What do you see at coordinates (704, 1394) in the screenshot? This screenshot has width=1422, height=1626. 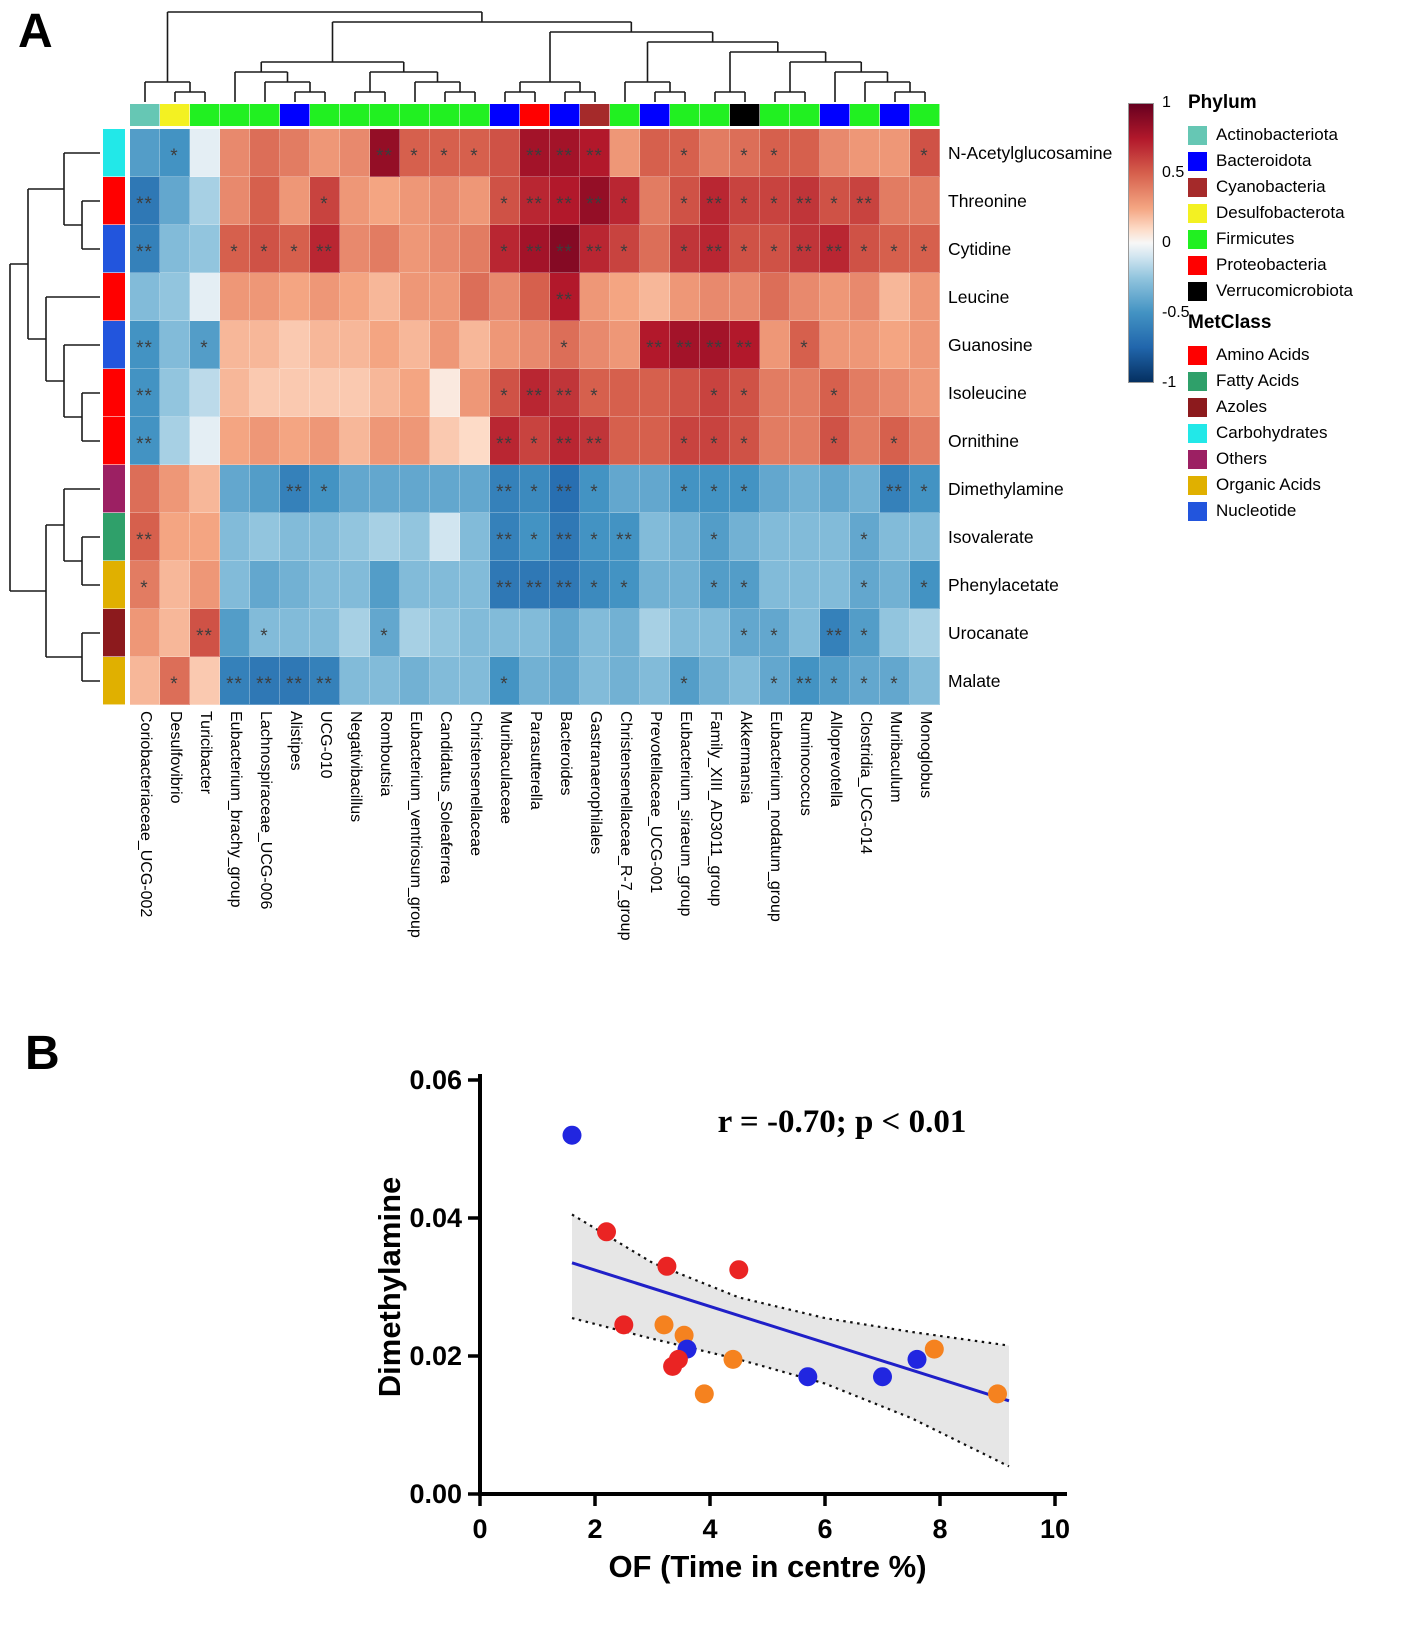 I see `data-point-orange` at bounding box center [704, 1394].